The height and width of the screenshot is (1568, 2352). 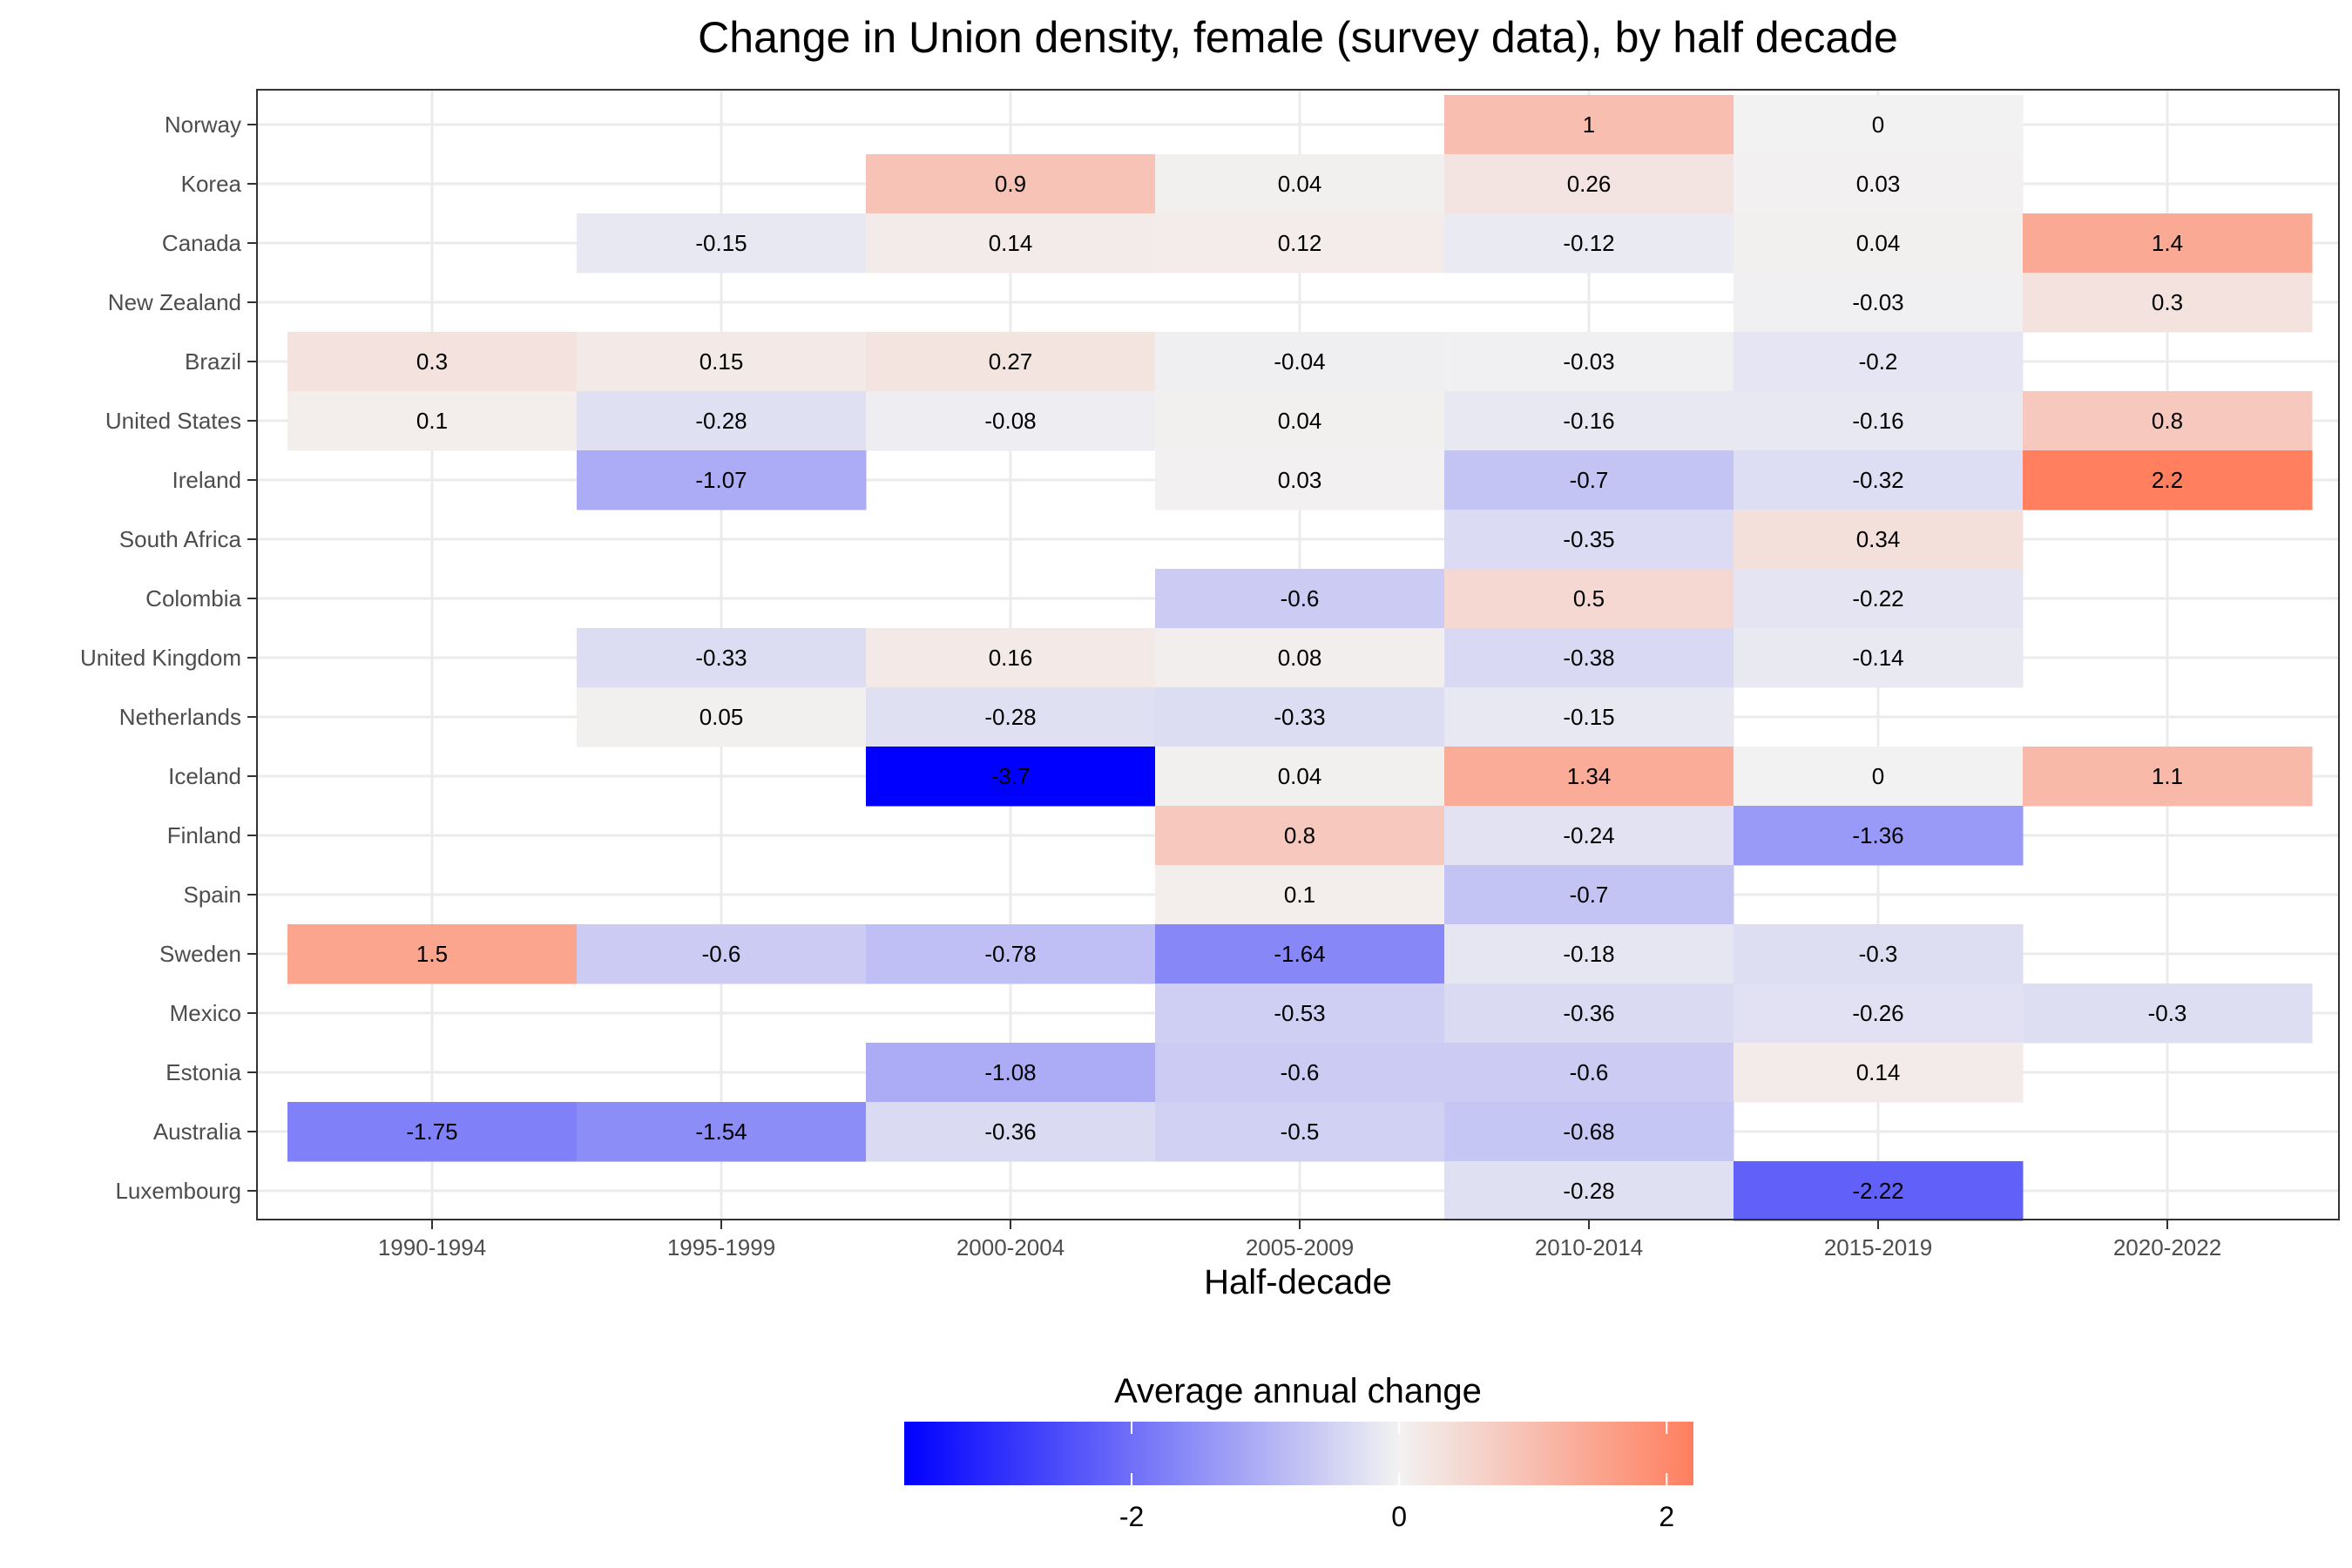 What do you see at coordinates (1298, 1282) in the screenshot?
I see `x-axis-title: Half-decade` at bounding box center [1298, 1282].